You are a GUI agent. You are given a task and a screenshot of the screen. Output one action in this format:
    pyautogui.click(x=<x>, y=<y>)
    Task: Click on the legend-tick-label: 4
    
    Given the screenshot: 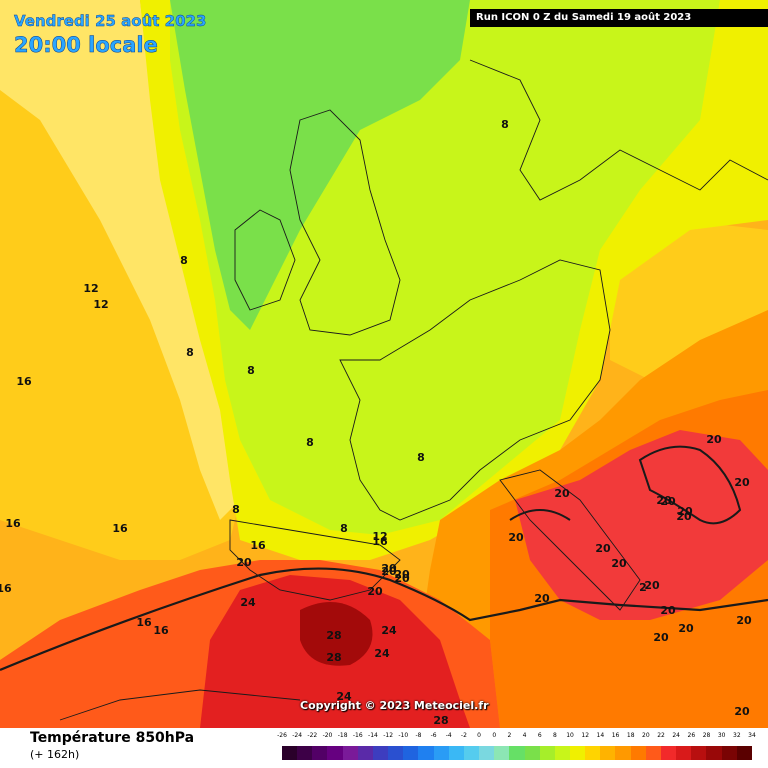 What is the action you would take?
    pyautogui.click(x=524, y=735)
    